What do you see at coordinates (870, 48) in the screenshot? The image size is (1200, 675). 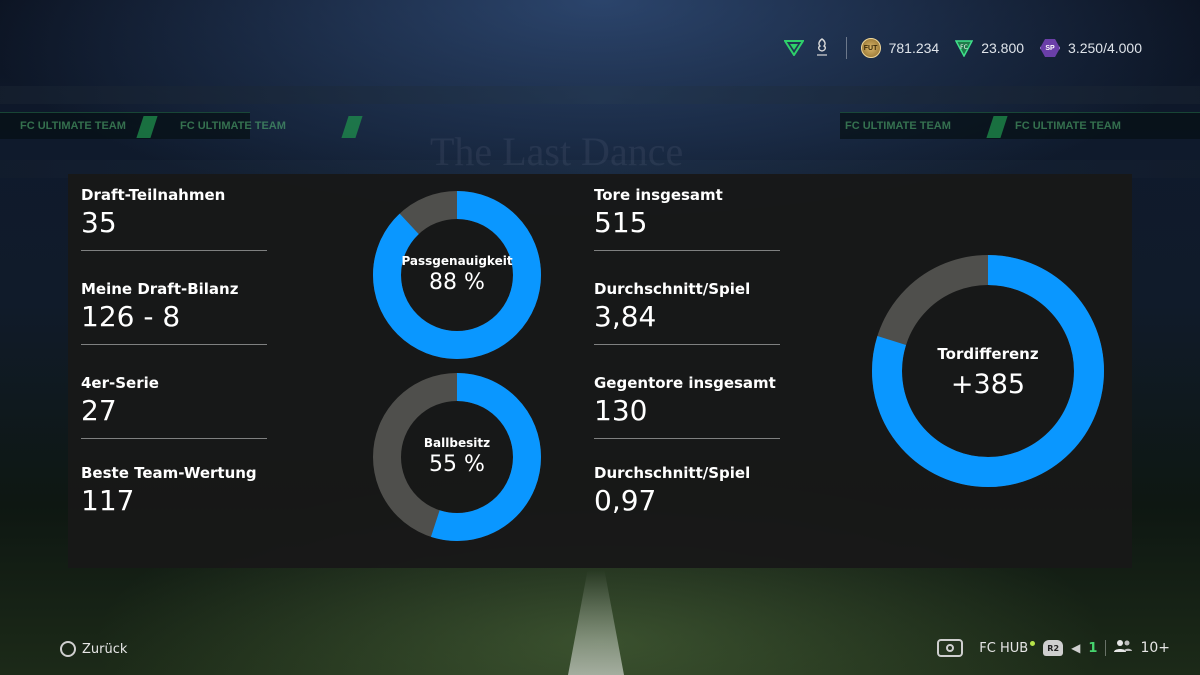 I see `coins-icon: FUT` at bounding box center [870, 48].